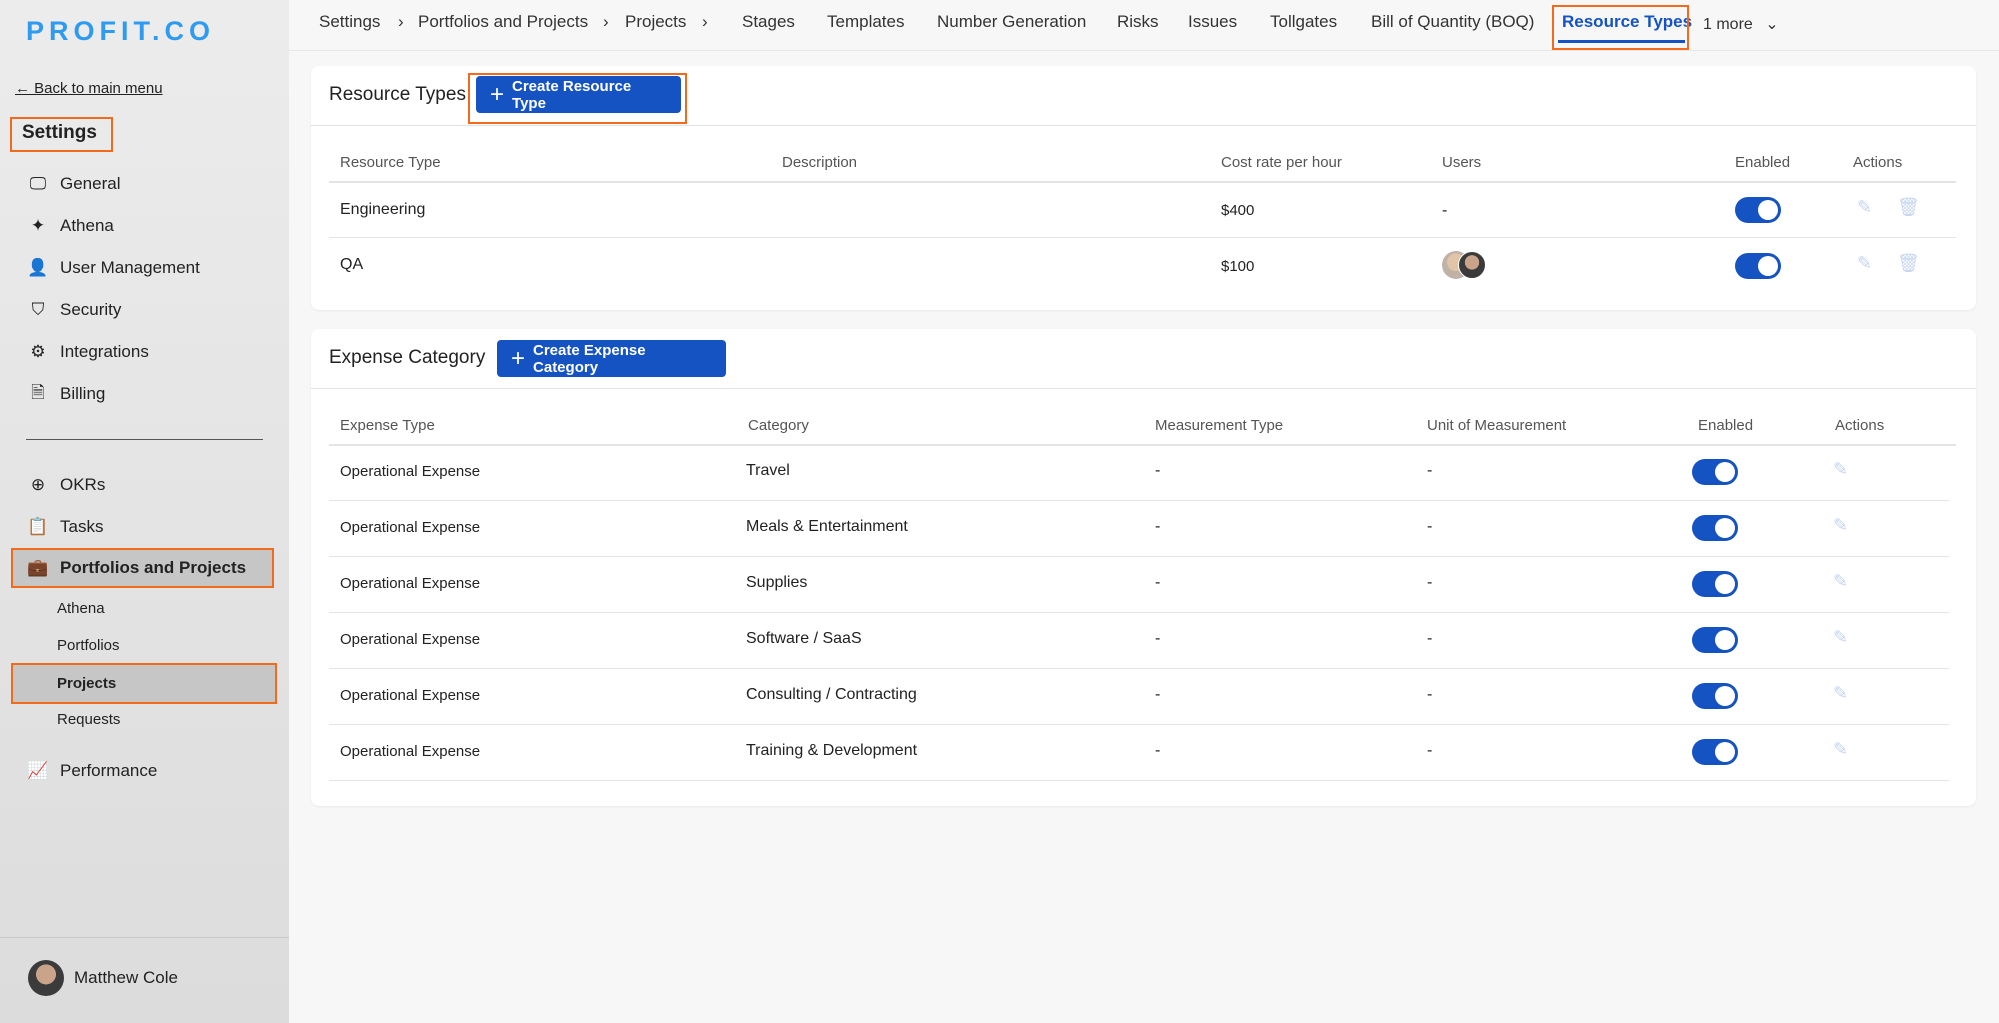 This screenshot has width=1999, height=1023. I want to click on sidebar-item-label: User Management, so click(130, 267).